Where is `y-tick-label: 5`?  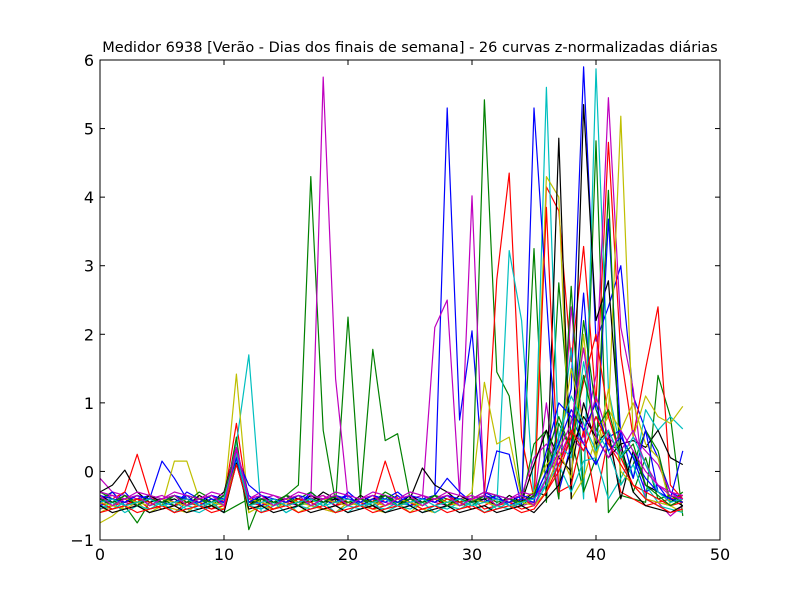
y-tick-label: 5 is located at coordinates (89, 129).